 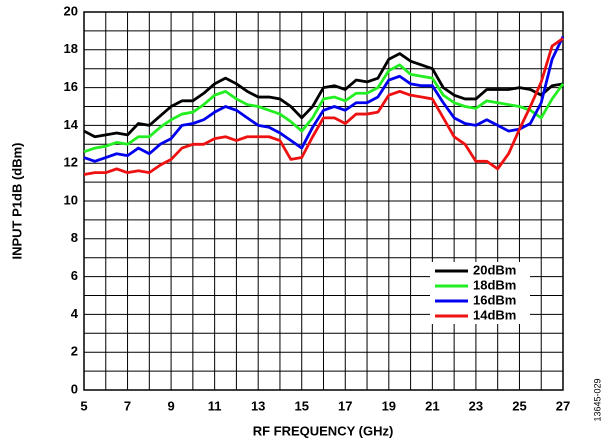 What do you see at coordinates (16, 201) in the screenshot?
I see `y-axis-label: INPUT P1dB (dBm)` at bounding box center [16, 201].